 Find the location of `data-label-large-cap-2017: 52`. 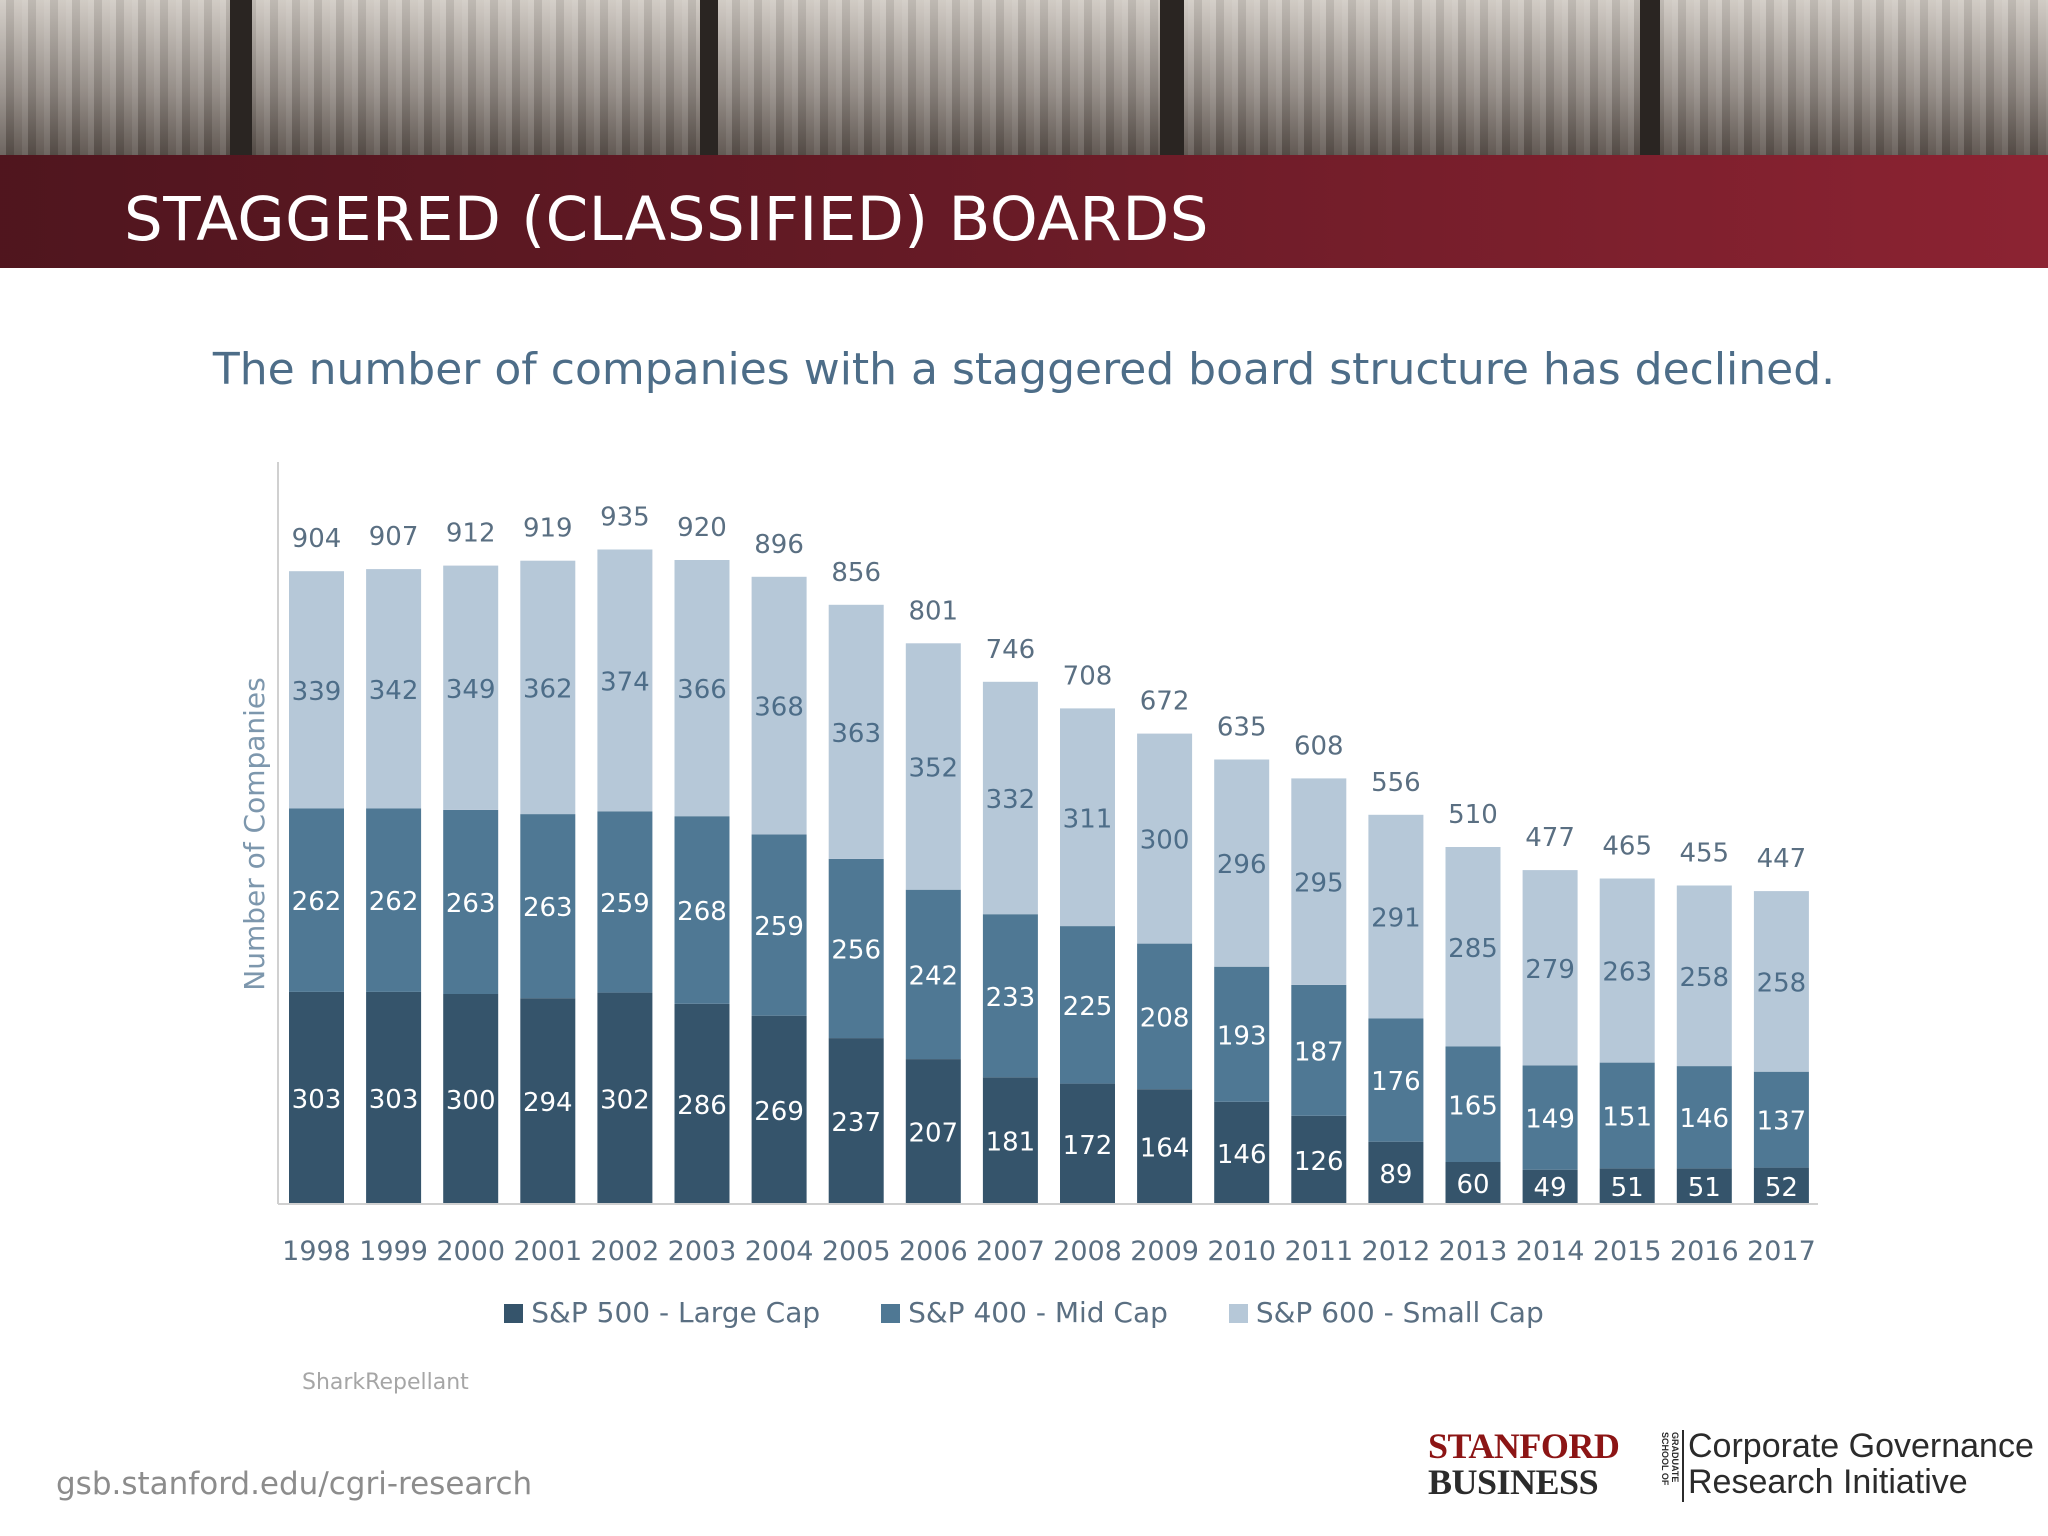

data-label-large-cap-2017: 52 is located at coordinates (1781, 1188).